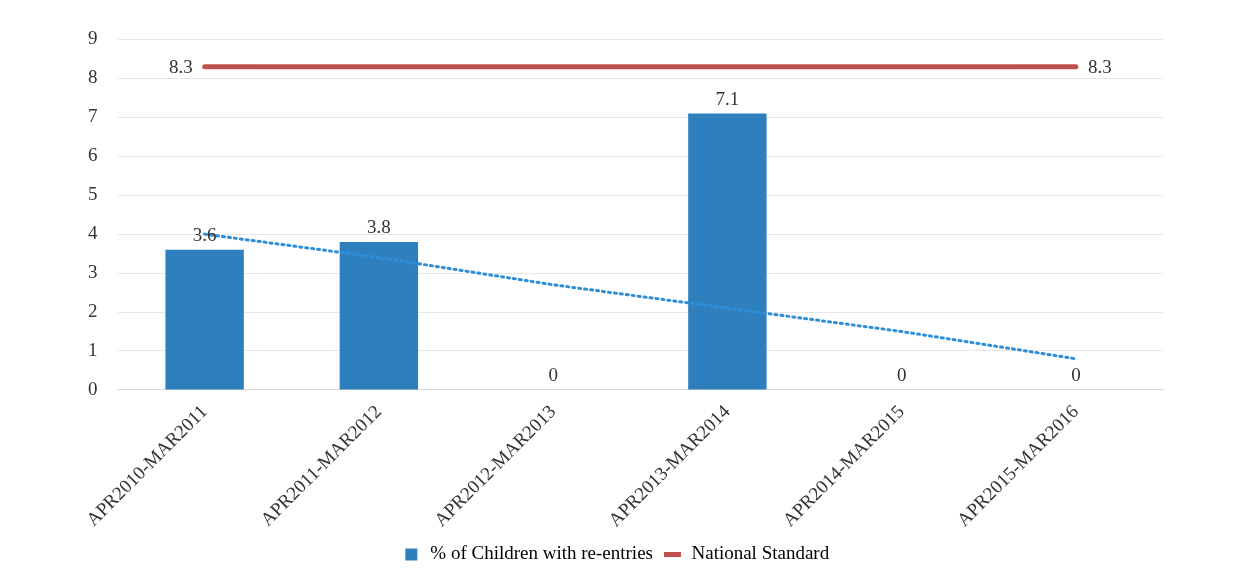  I want to click on y-tick-label: 1, so click(93, 349).